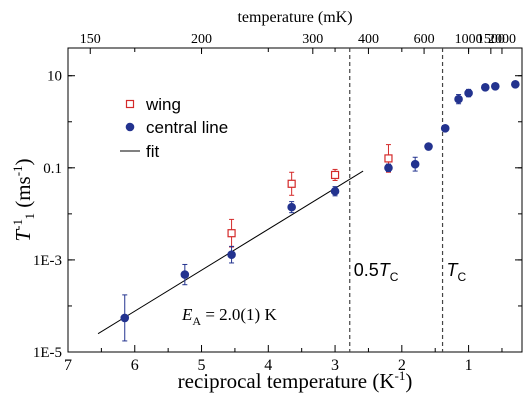  Describe the element at coordinates (187, 127) in the screenshot. I see `legend-central-line-label: central line` at that location.